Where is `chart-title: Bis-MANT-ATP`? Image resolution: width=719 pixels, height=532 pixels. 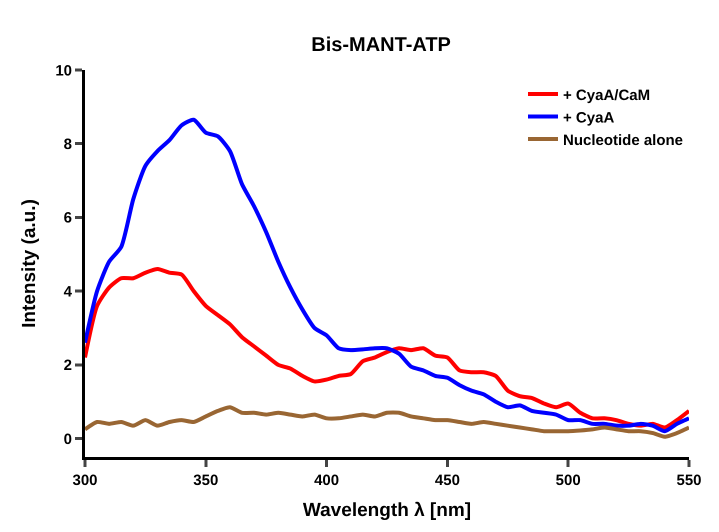
chart-title: Bis-MANT-ATP is located at coordinates (381, 45).